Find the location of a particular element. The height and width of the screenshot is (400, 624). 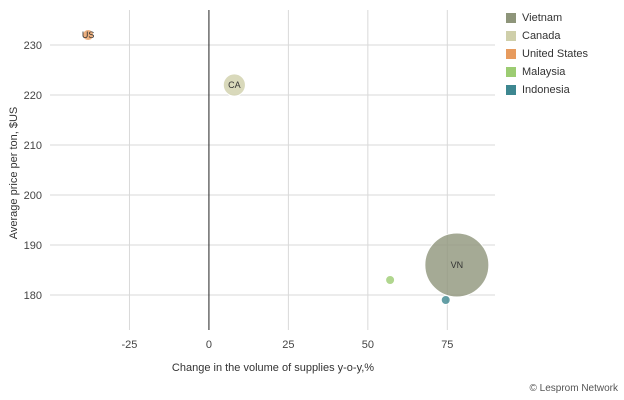

bubble-label-vietnam: VN is located at coordinates (457, 265).